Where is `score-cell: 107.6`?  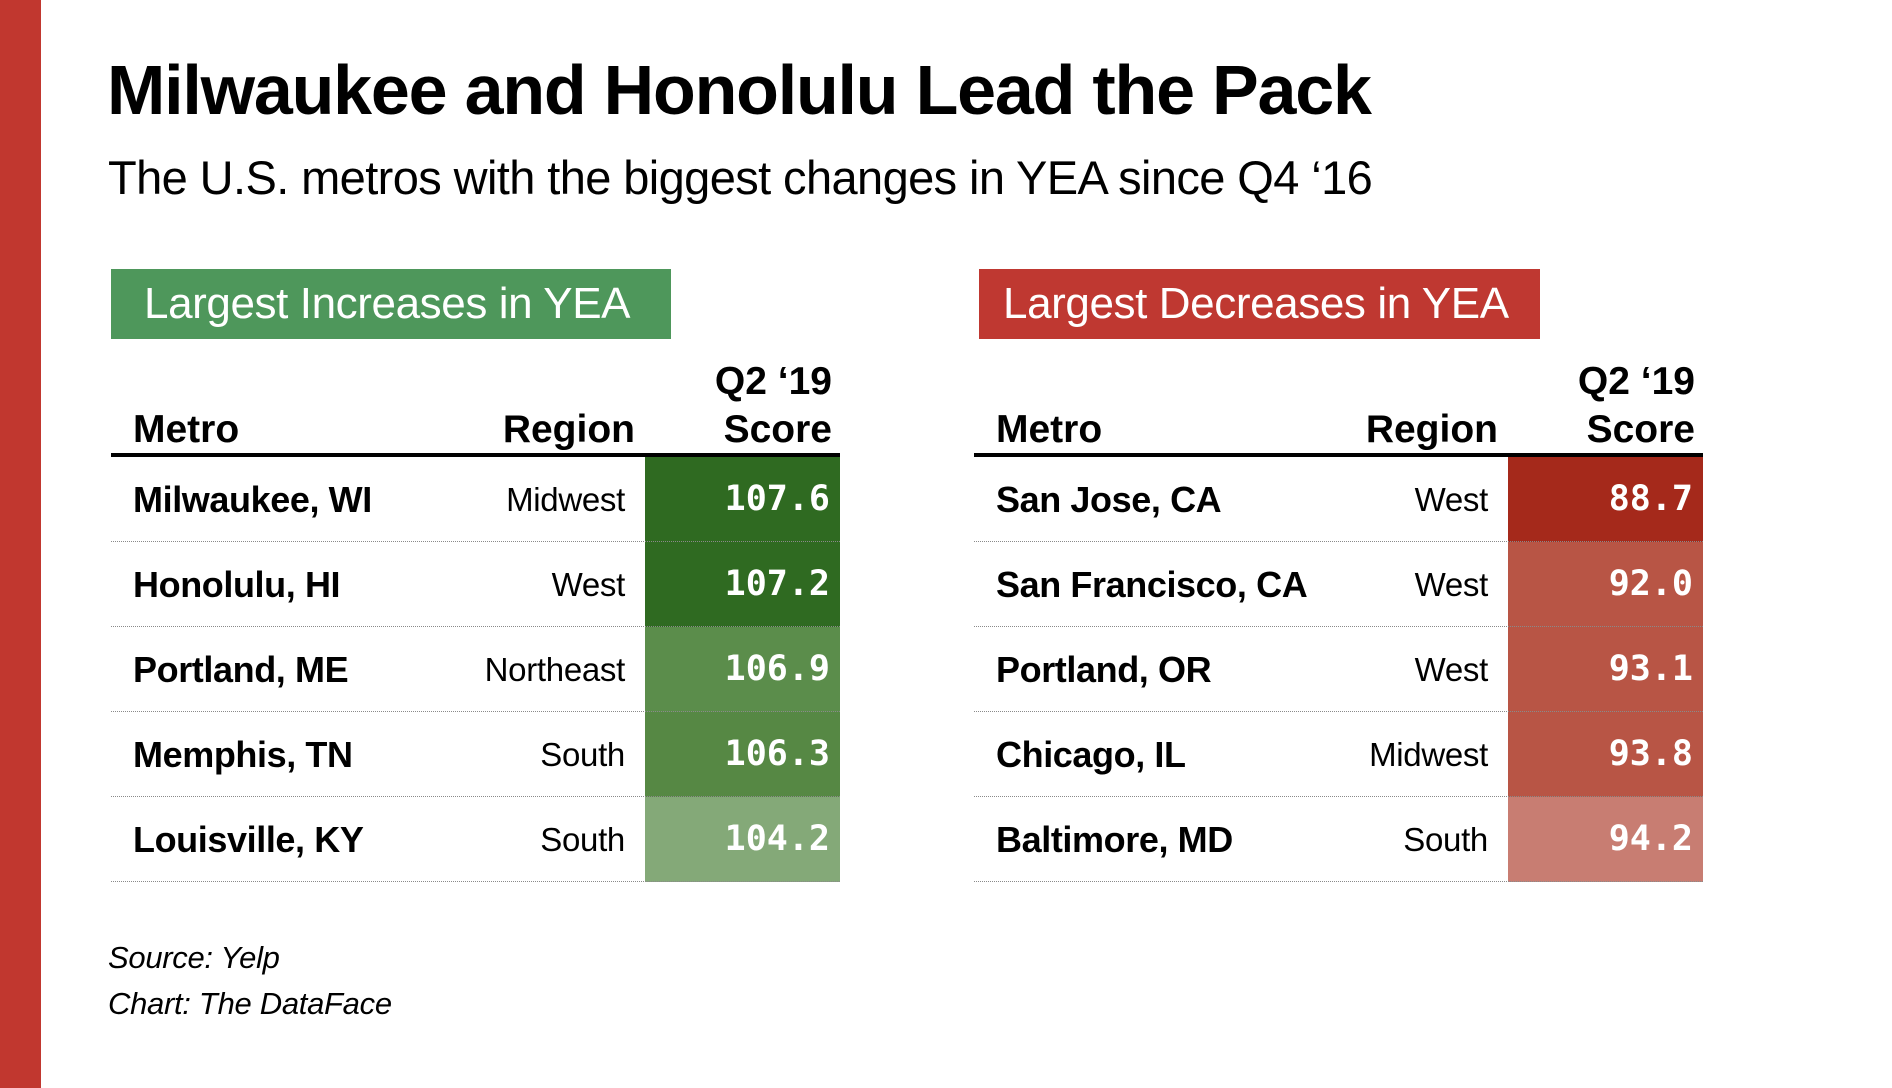 score-cell: 107.6 is located at coordinates (742, 499).